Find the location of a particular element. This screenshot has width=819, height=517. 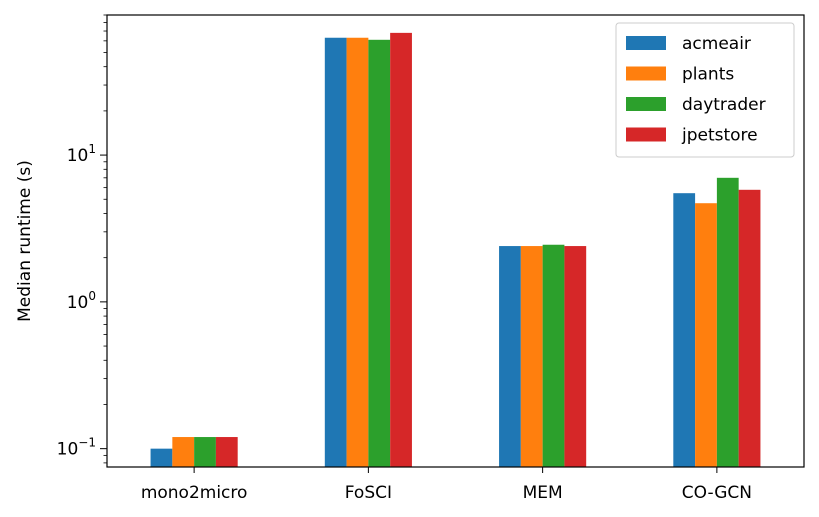

bar-plants-co-gcn is located at coordinates (706, 335).